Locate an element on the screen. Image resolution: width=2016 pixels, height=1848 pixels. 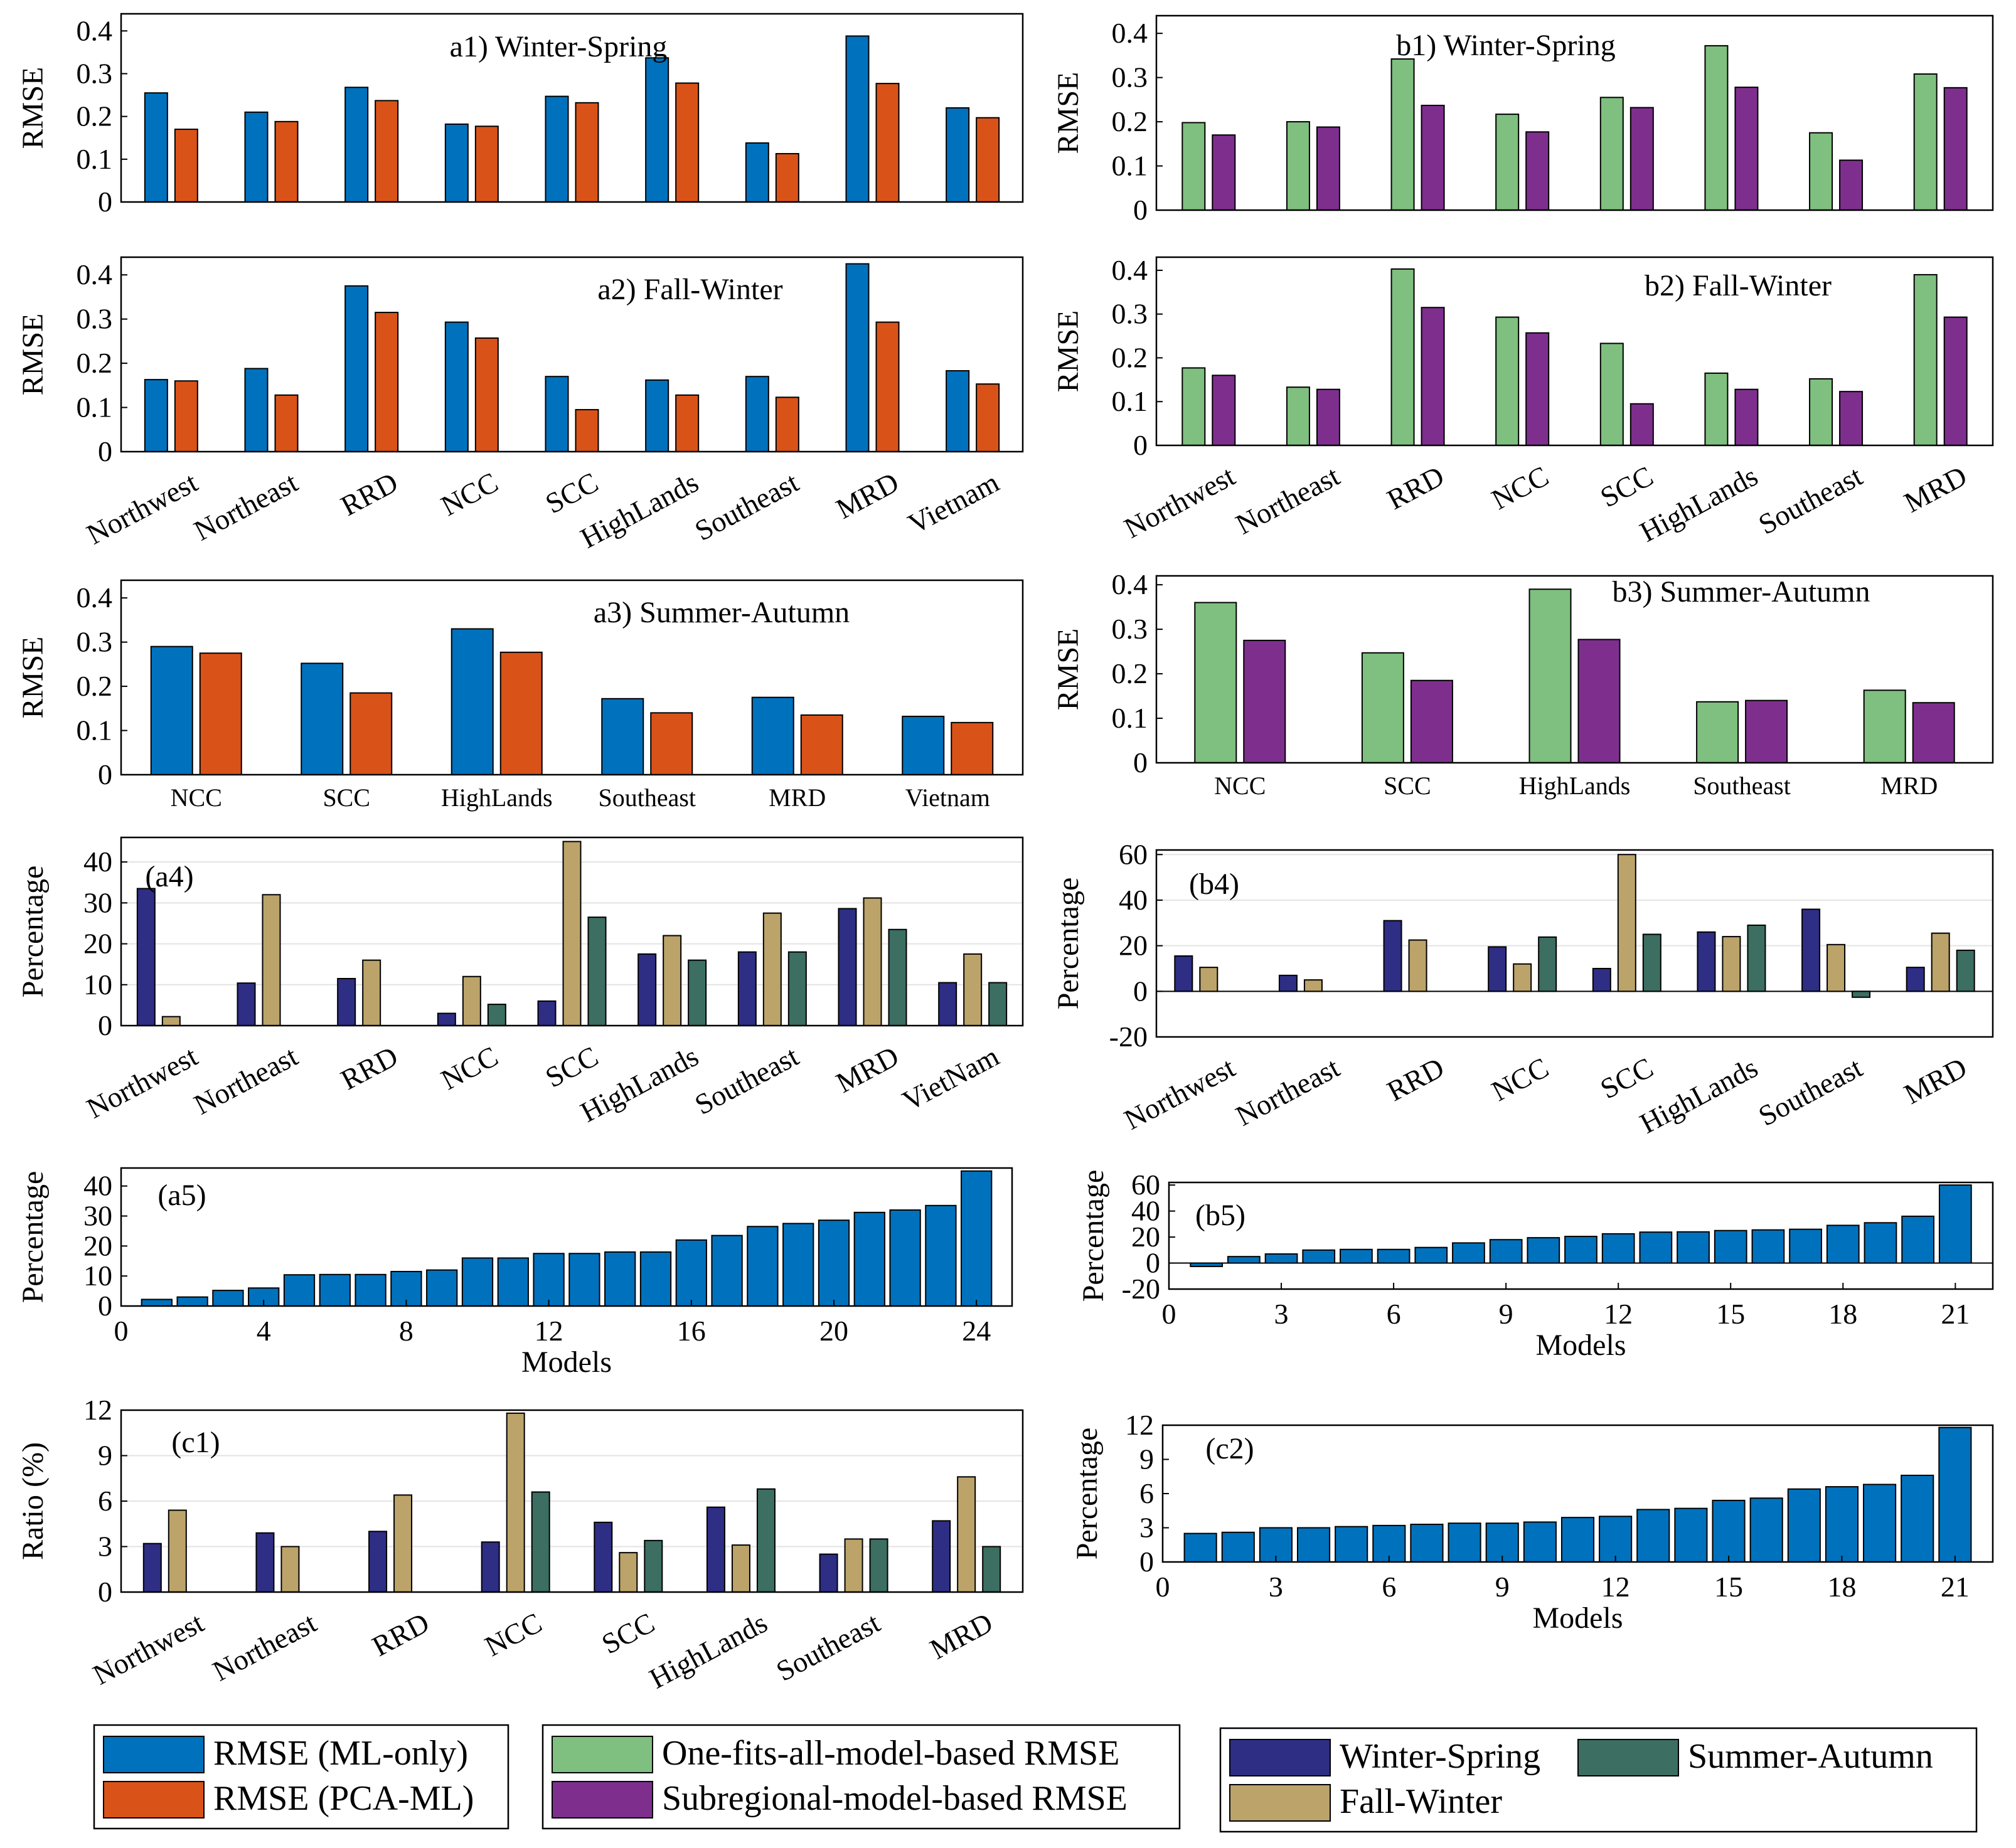
bar-c1-s1-c3 is located at coordinates (515, 1502).